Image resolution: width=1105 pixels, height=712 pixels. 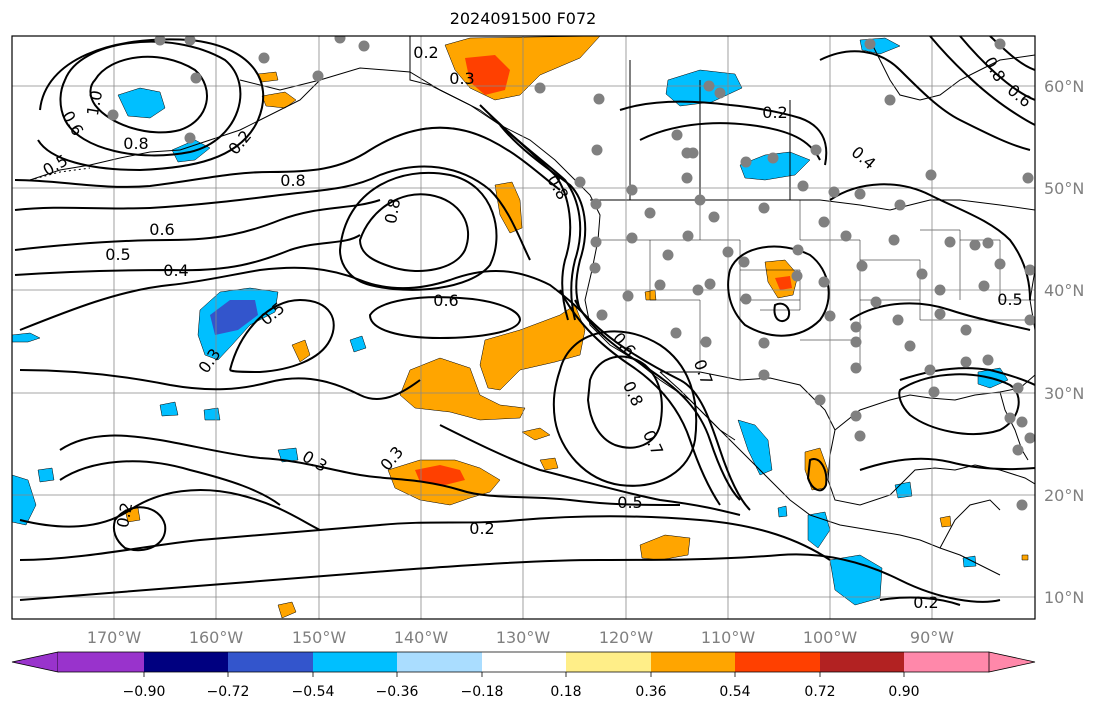 I want to click on lon-tick-label: 90°W, so click(x=932, y=637).